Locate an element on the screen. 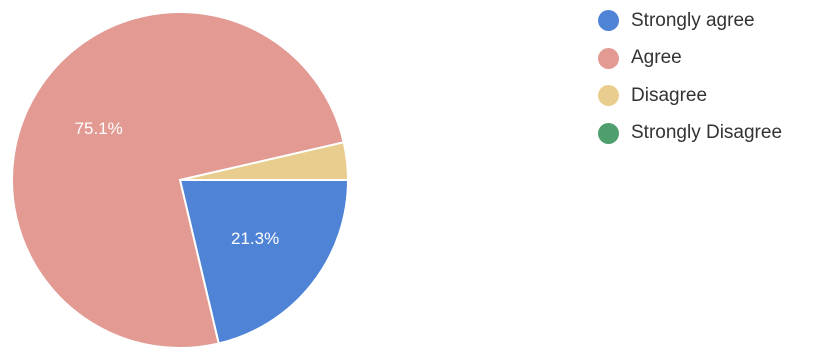 This screenshot has width=824, height=348. legend-label: Strongly Disagree is located at coordinates (707, 133).